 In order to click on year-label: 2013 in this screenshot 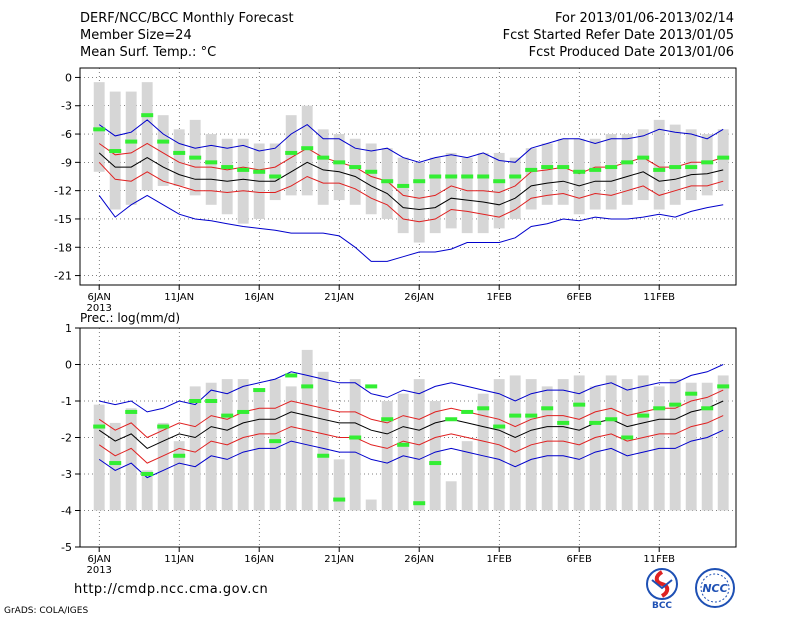, I will do `click(98, 570)`.